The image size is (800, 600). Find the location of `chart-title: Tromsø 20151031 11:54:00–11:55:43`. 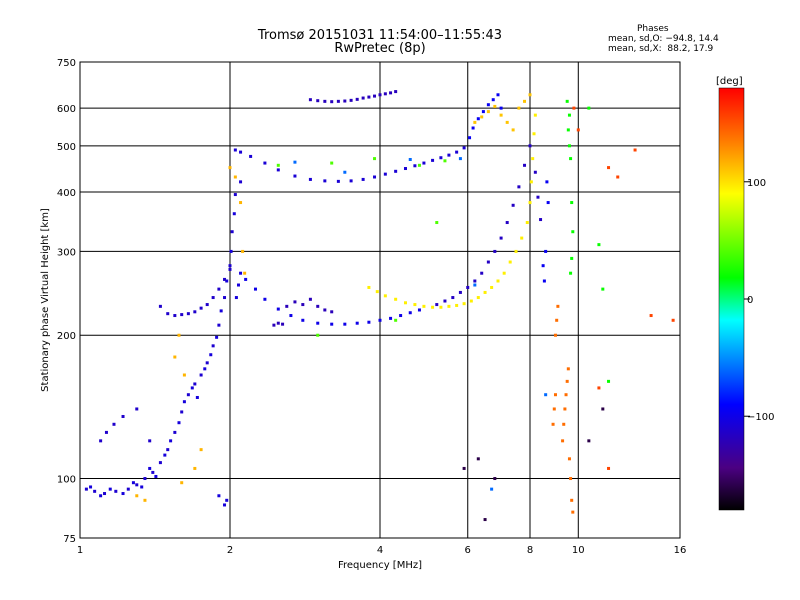

chart-title: Tromsø 20151031 11:54:00–11:55:43 is located at coordinates (380, 35).